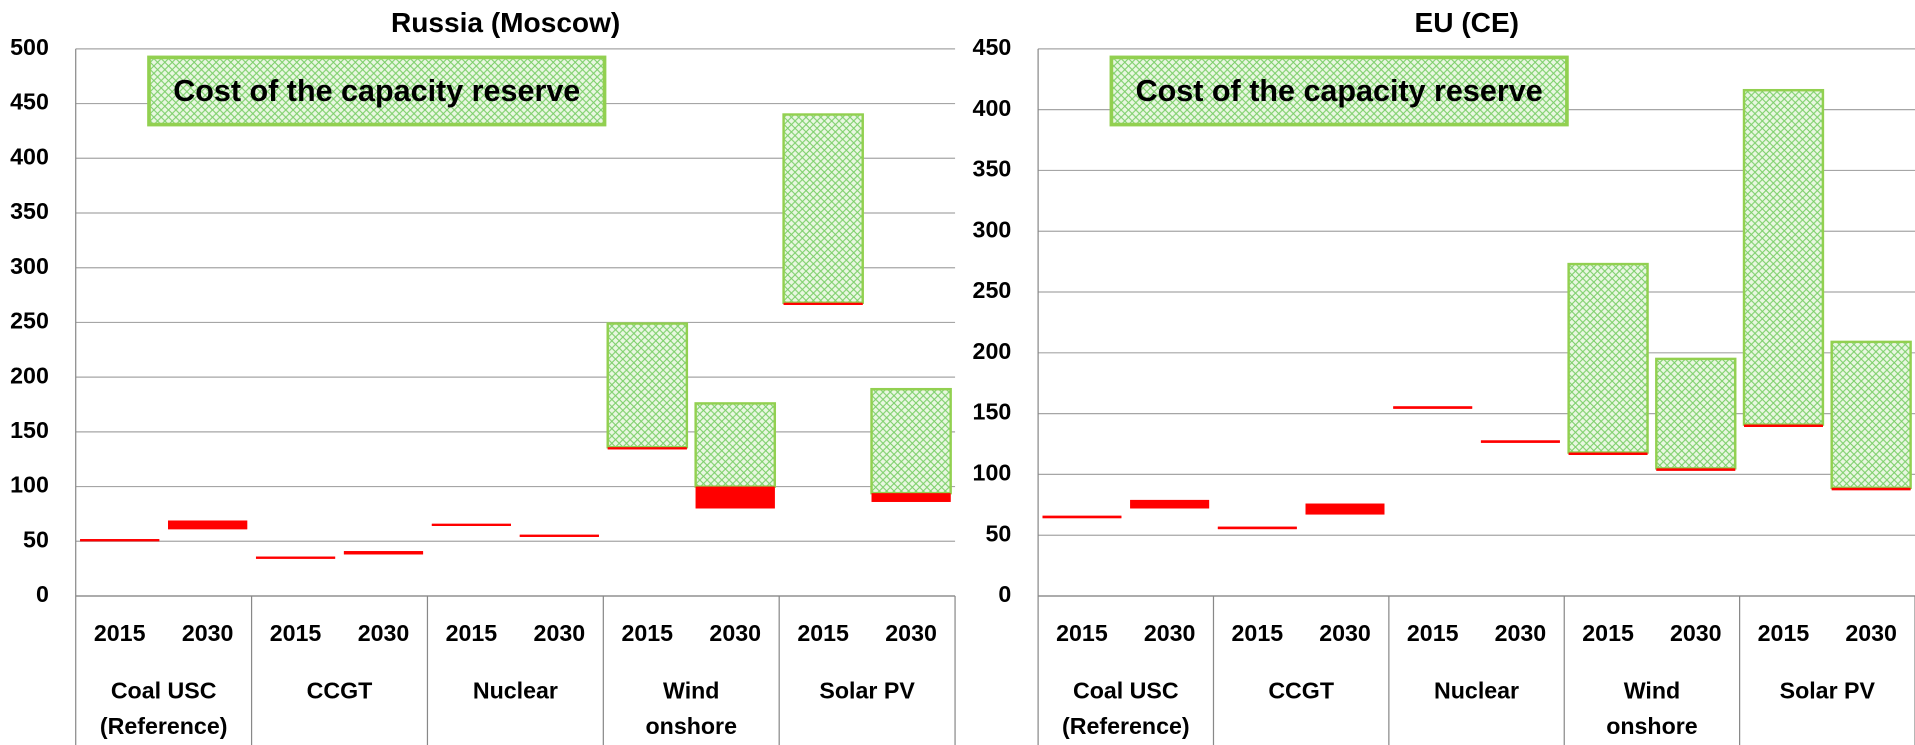  Describe the element at coordinates (1467, 22) in the screenshot. I see `chart-title: EU (CE)` at that location.